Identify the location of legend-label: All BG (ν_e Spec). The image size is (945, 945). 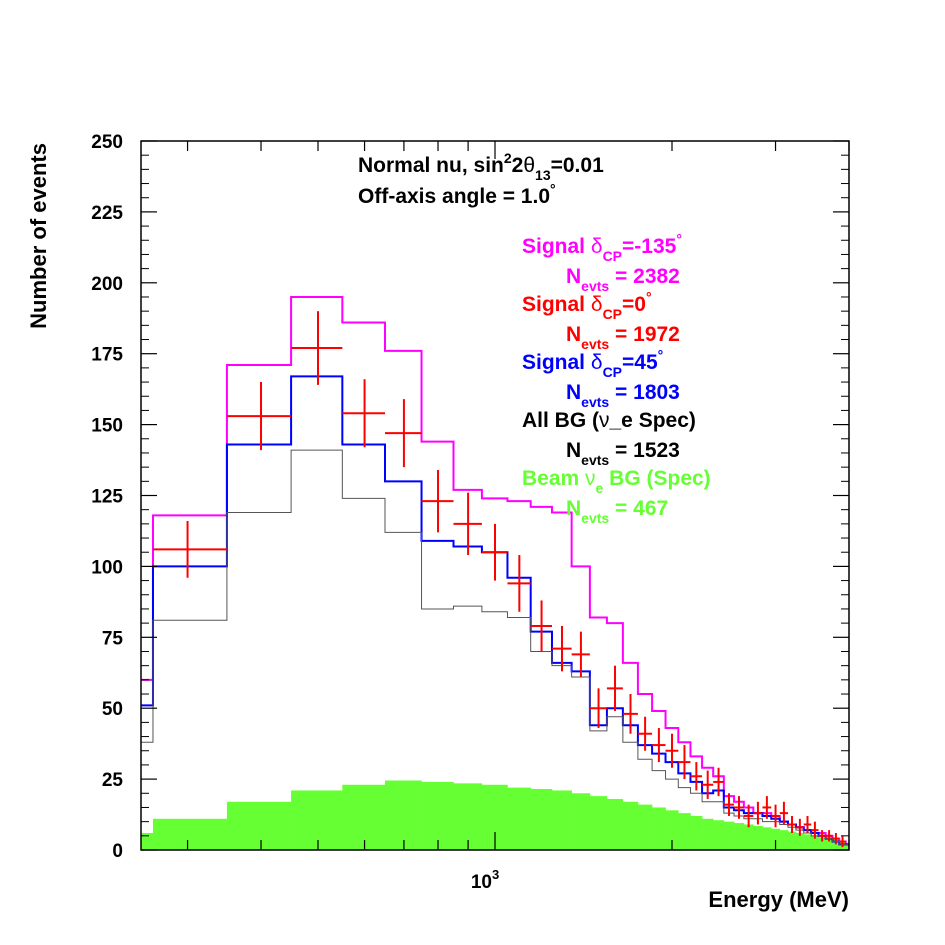
(609, 420).